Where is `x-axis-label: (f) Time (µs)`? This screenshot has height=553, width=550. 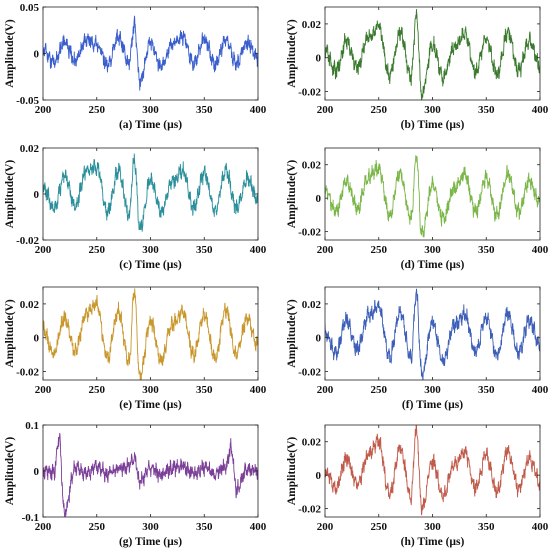 x-axis-label: (f) Time (µs) is located at coordinates (432, 405).